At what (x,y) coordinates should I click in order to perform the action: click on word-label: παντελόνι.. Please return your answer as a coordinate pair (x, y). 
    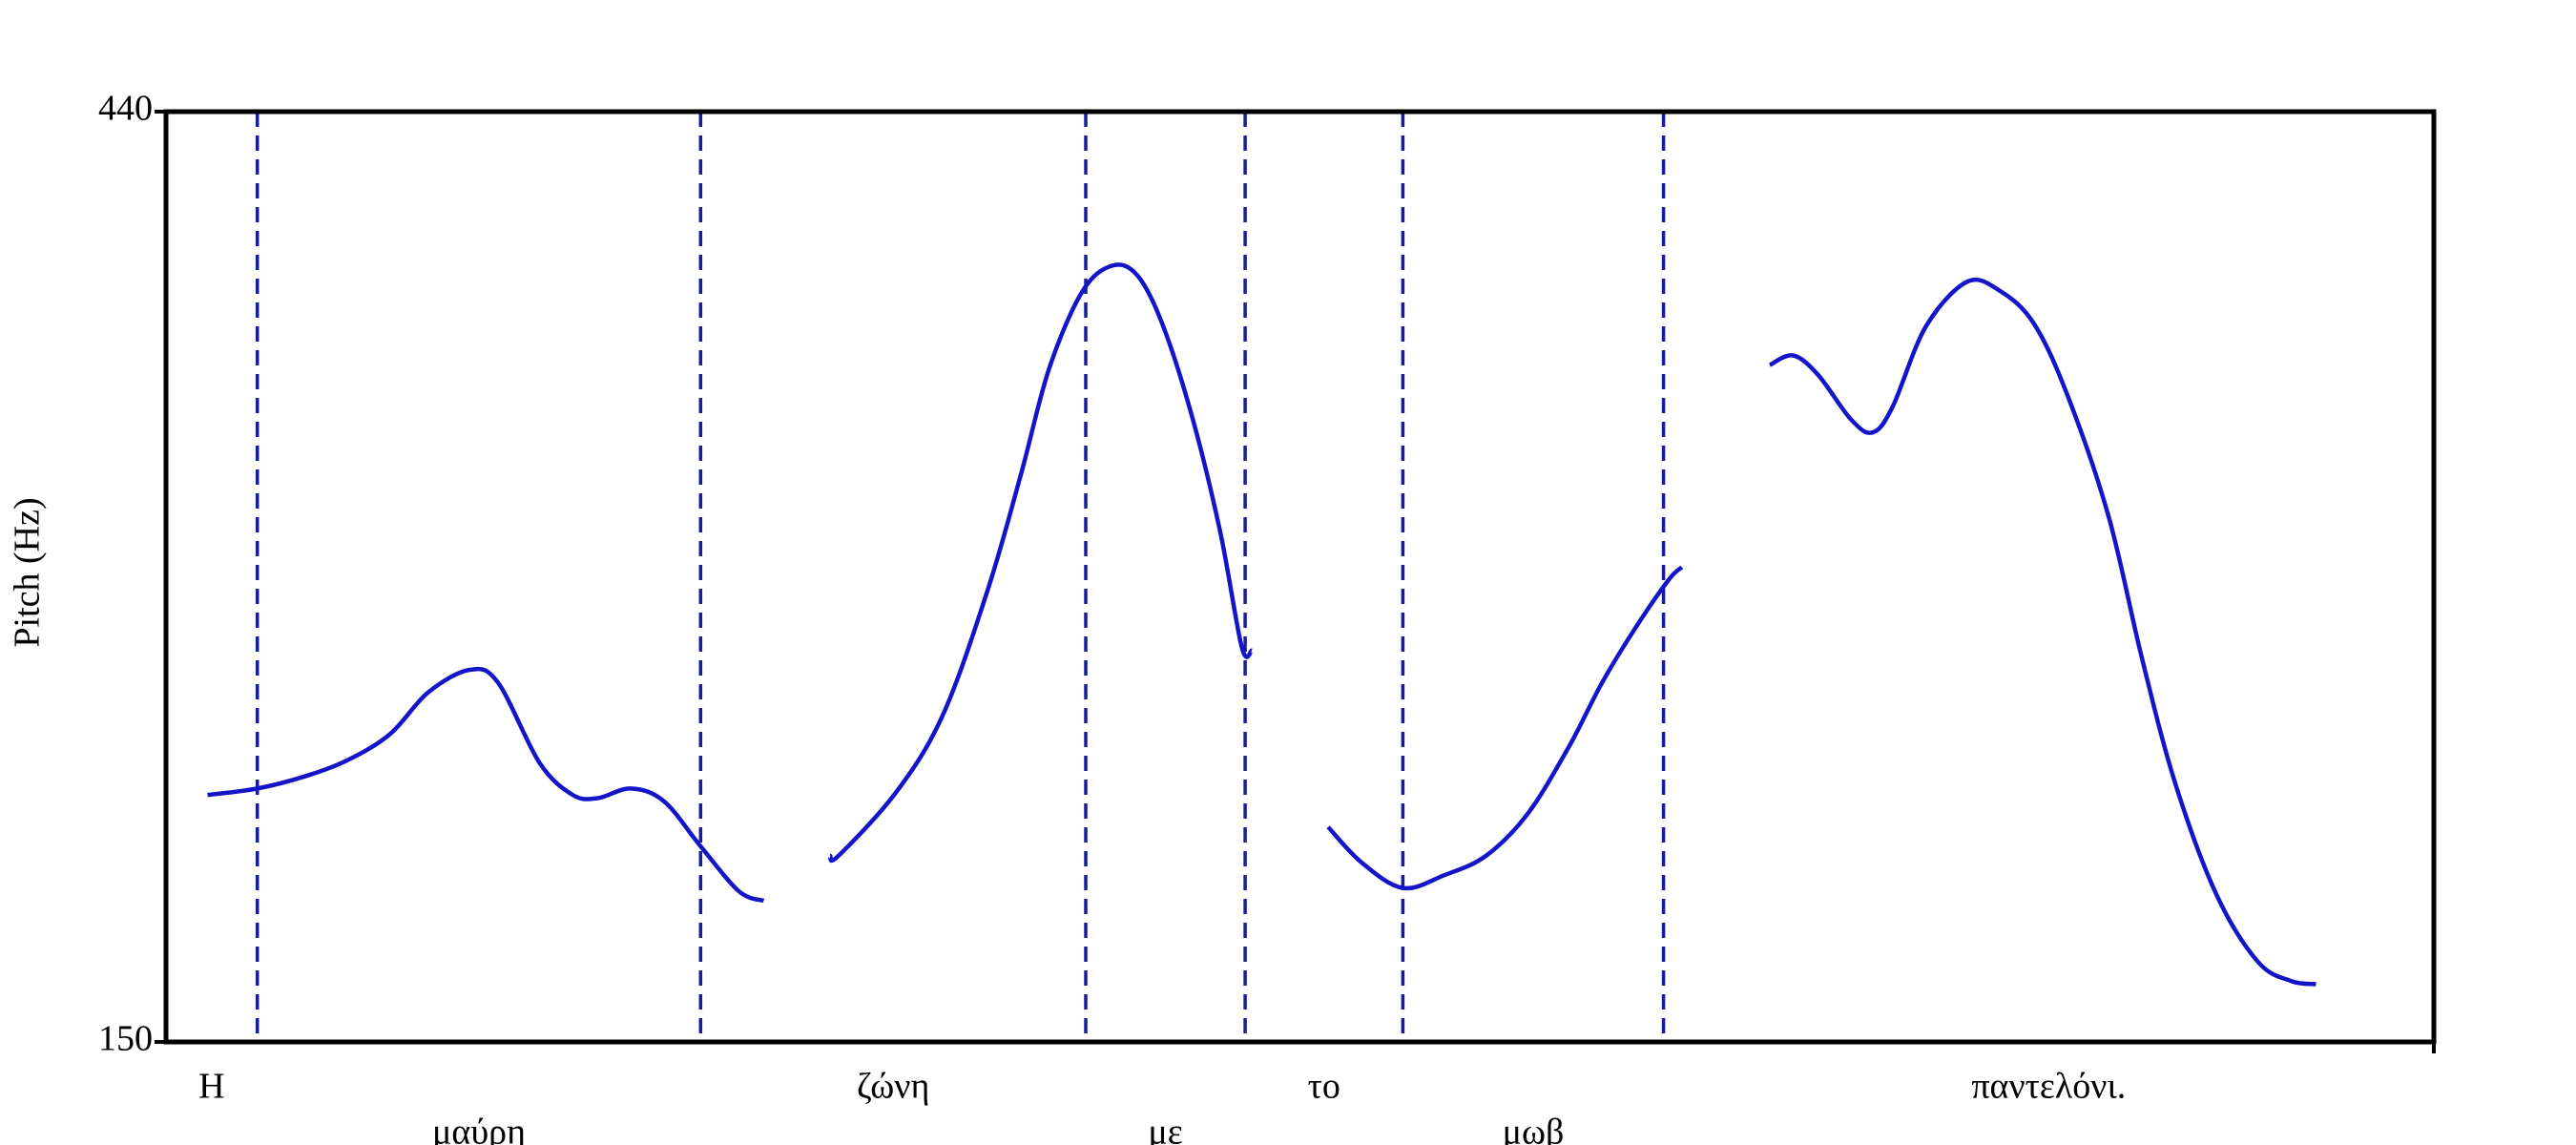
    Looking at the image, I should click on (2048, 1087).